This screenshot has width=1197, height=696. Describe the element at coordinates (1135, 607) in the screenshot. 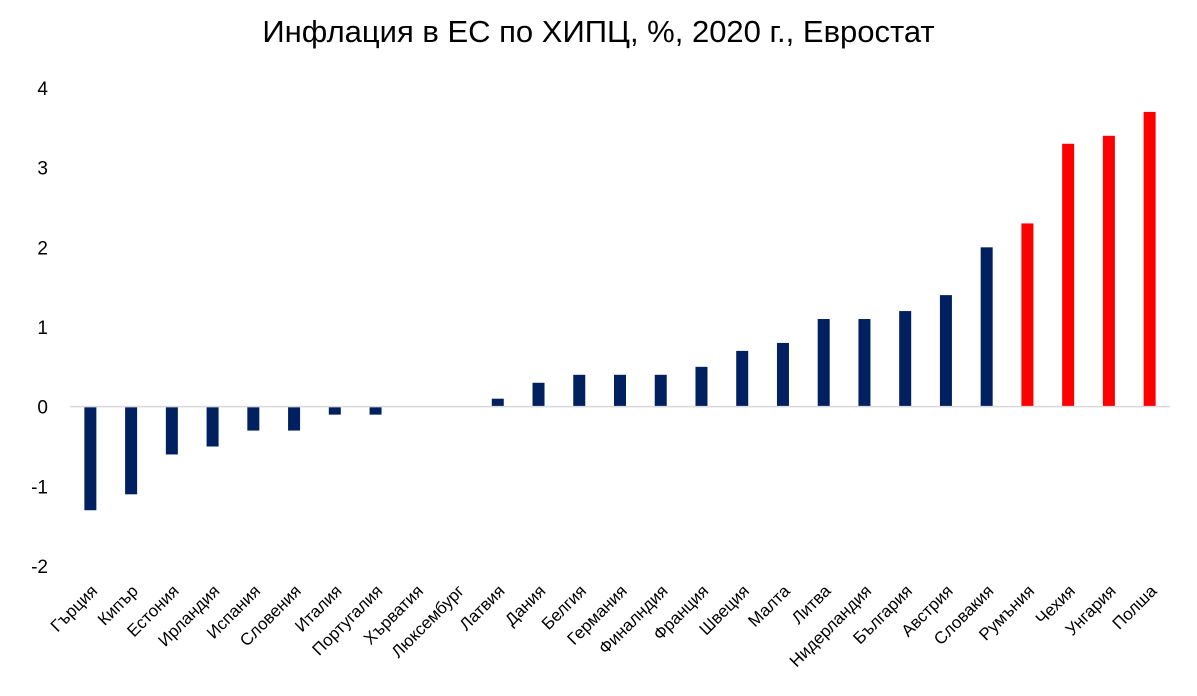

I see `x-tick-label: Полша` at that location.